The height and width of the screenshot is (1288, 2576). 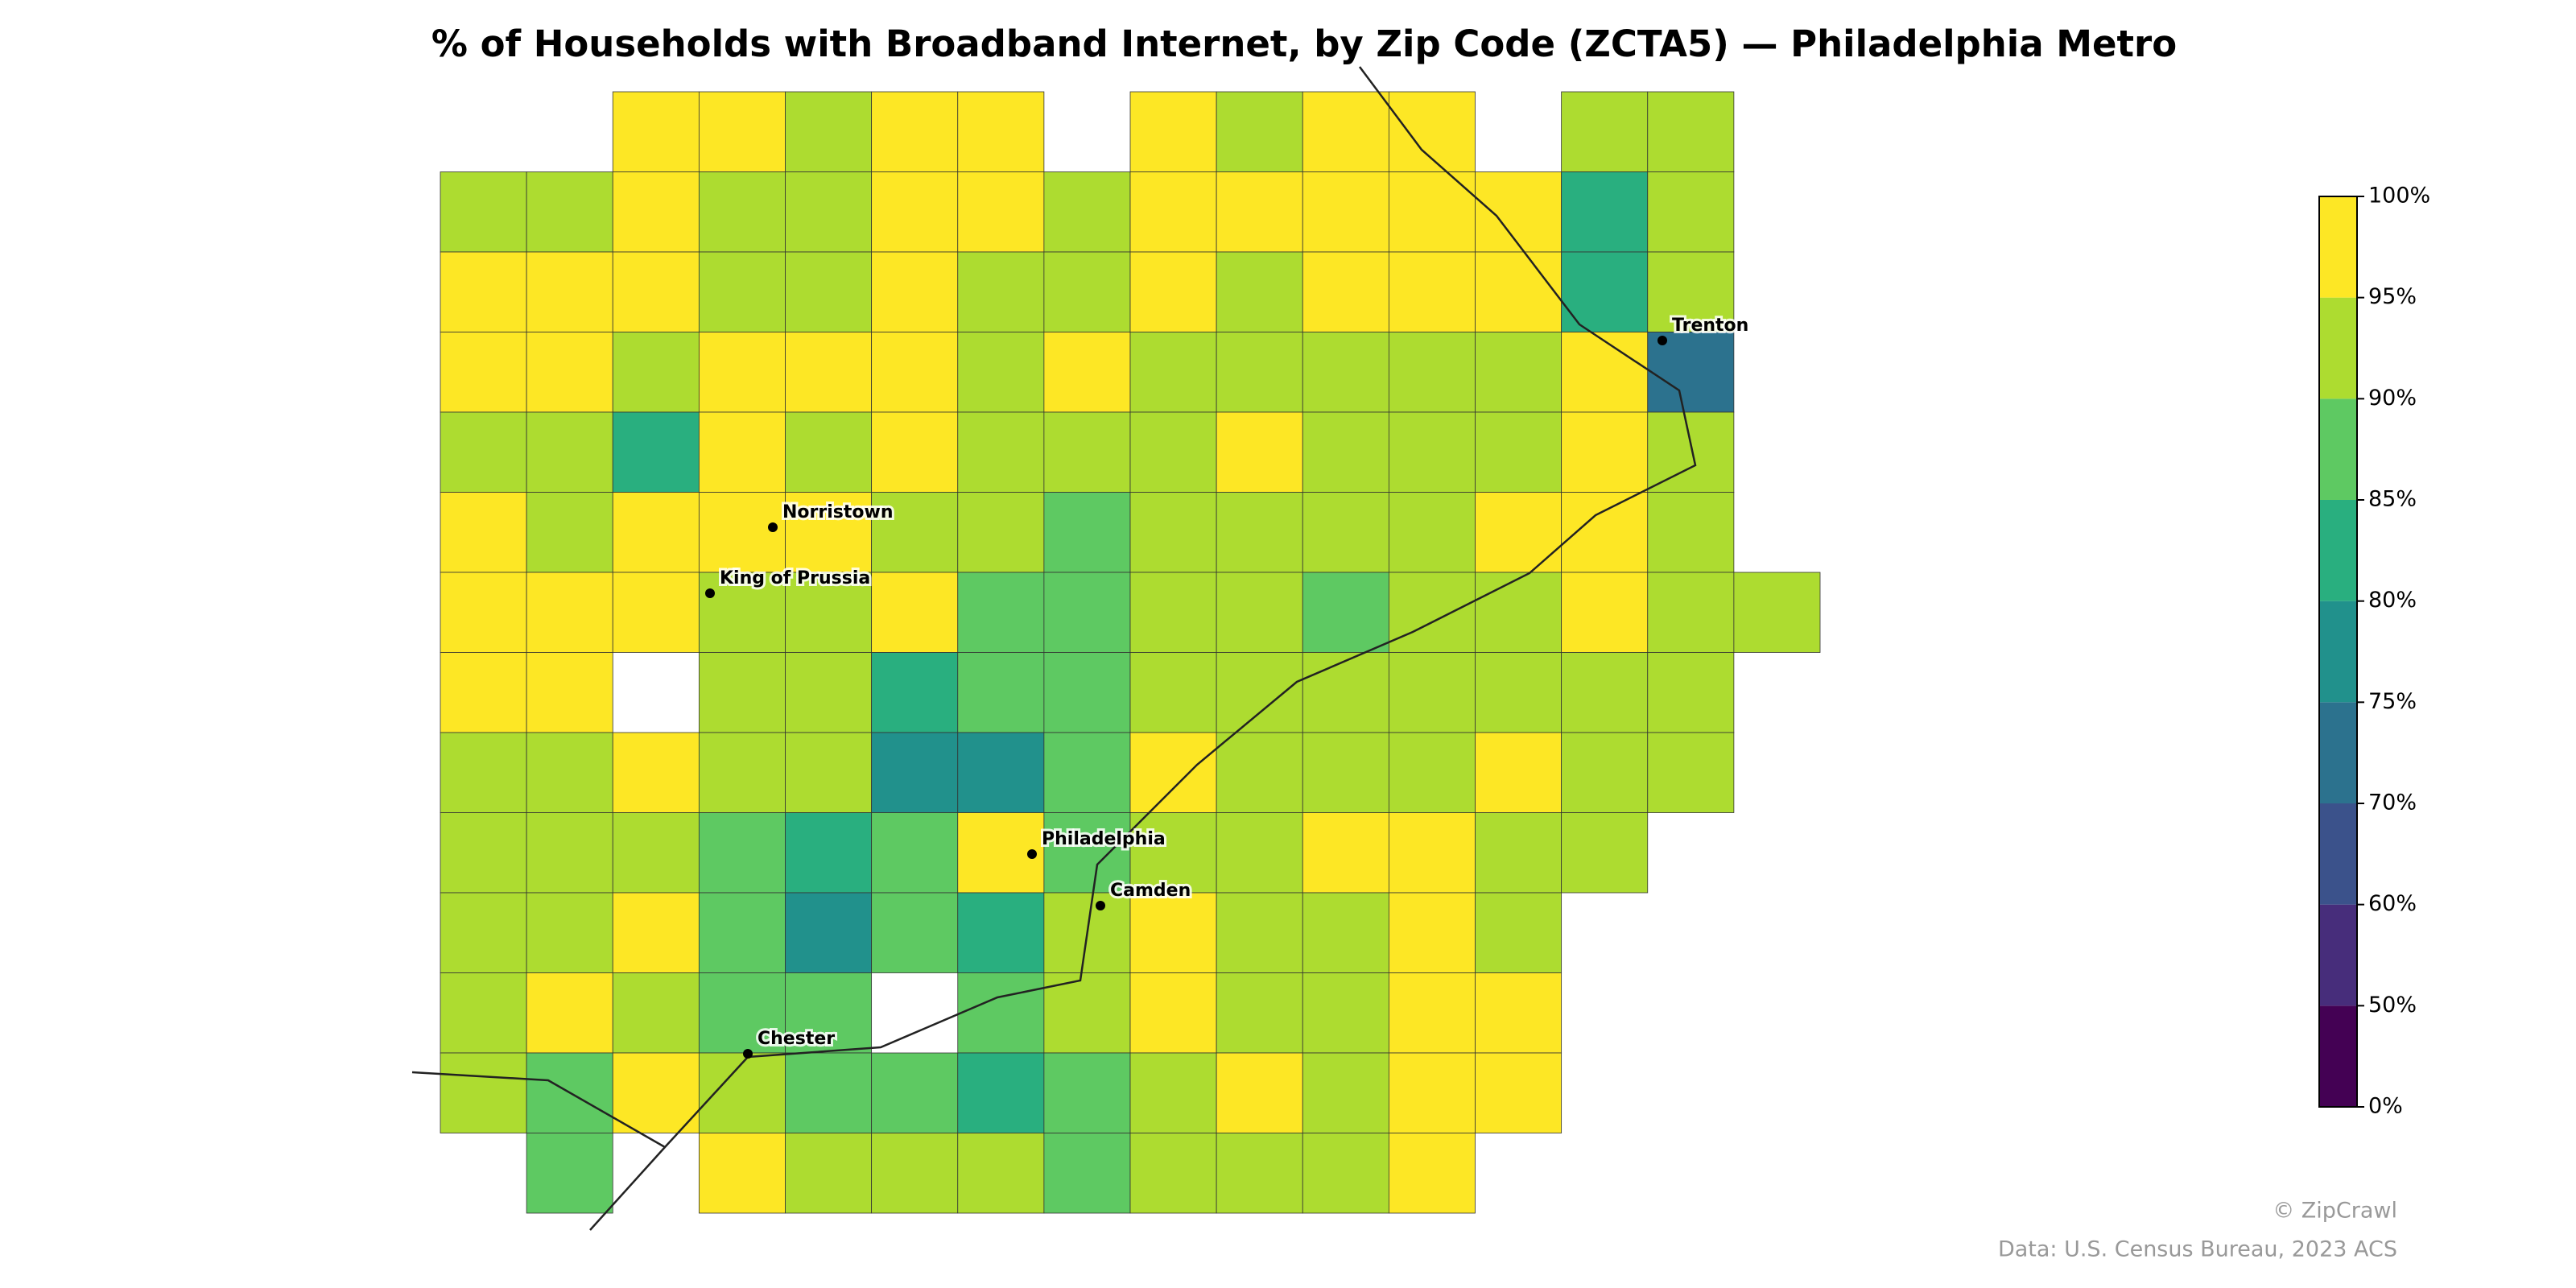 I want to click on colorbar-tick-label: 100%, so click(x=2399, y=196).